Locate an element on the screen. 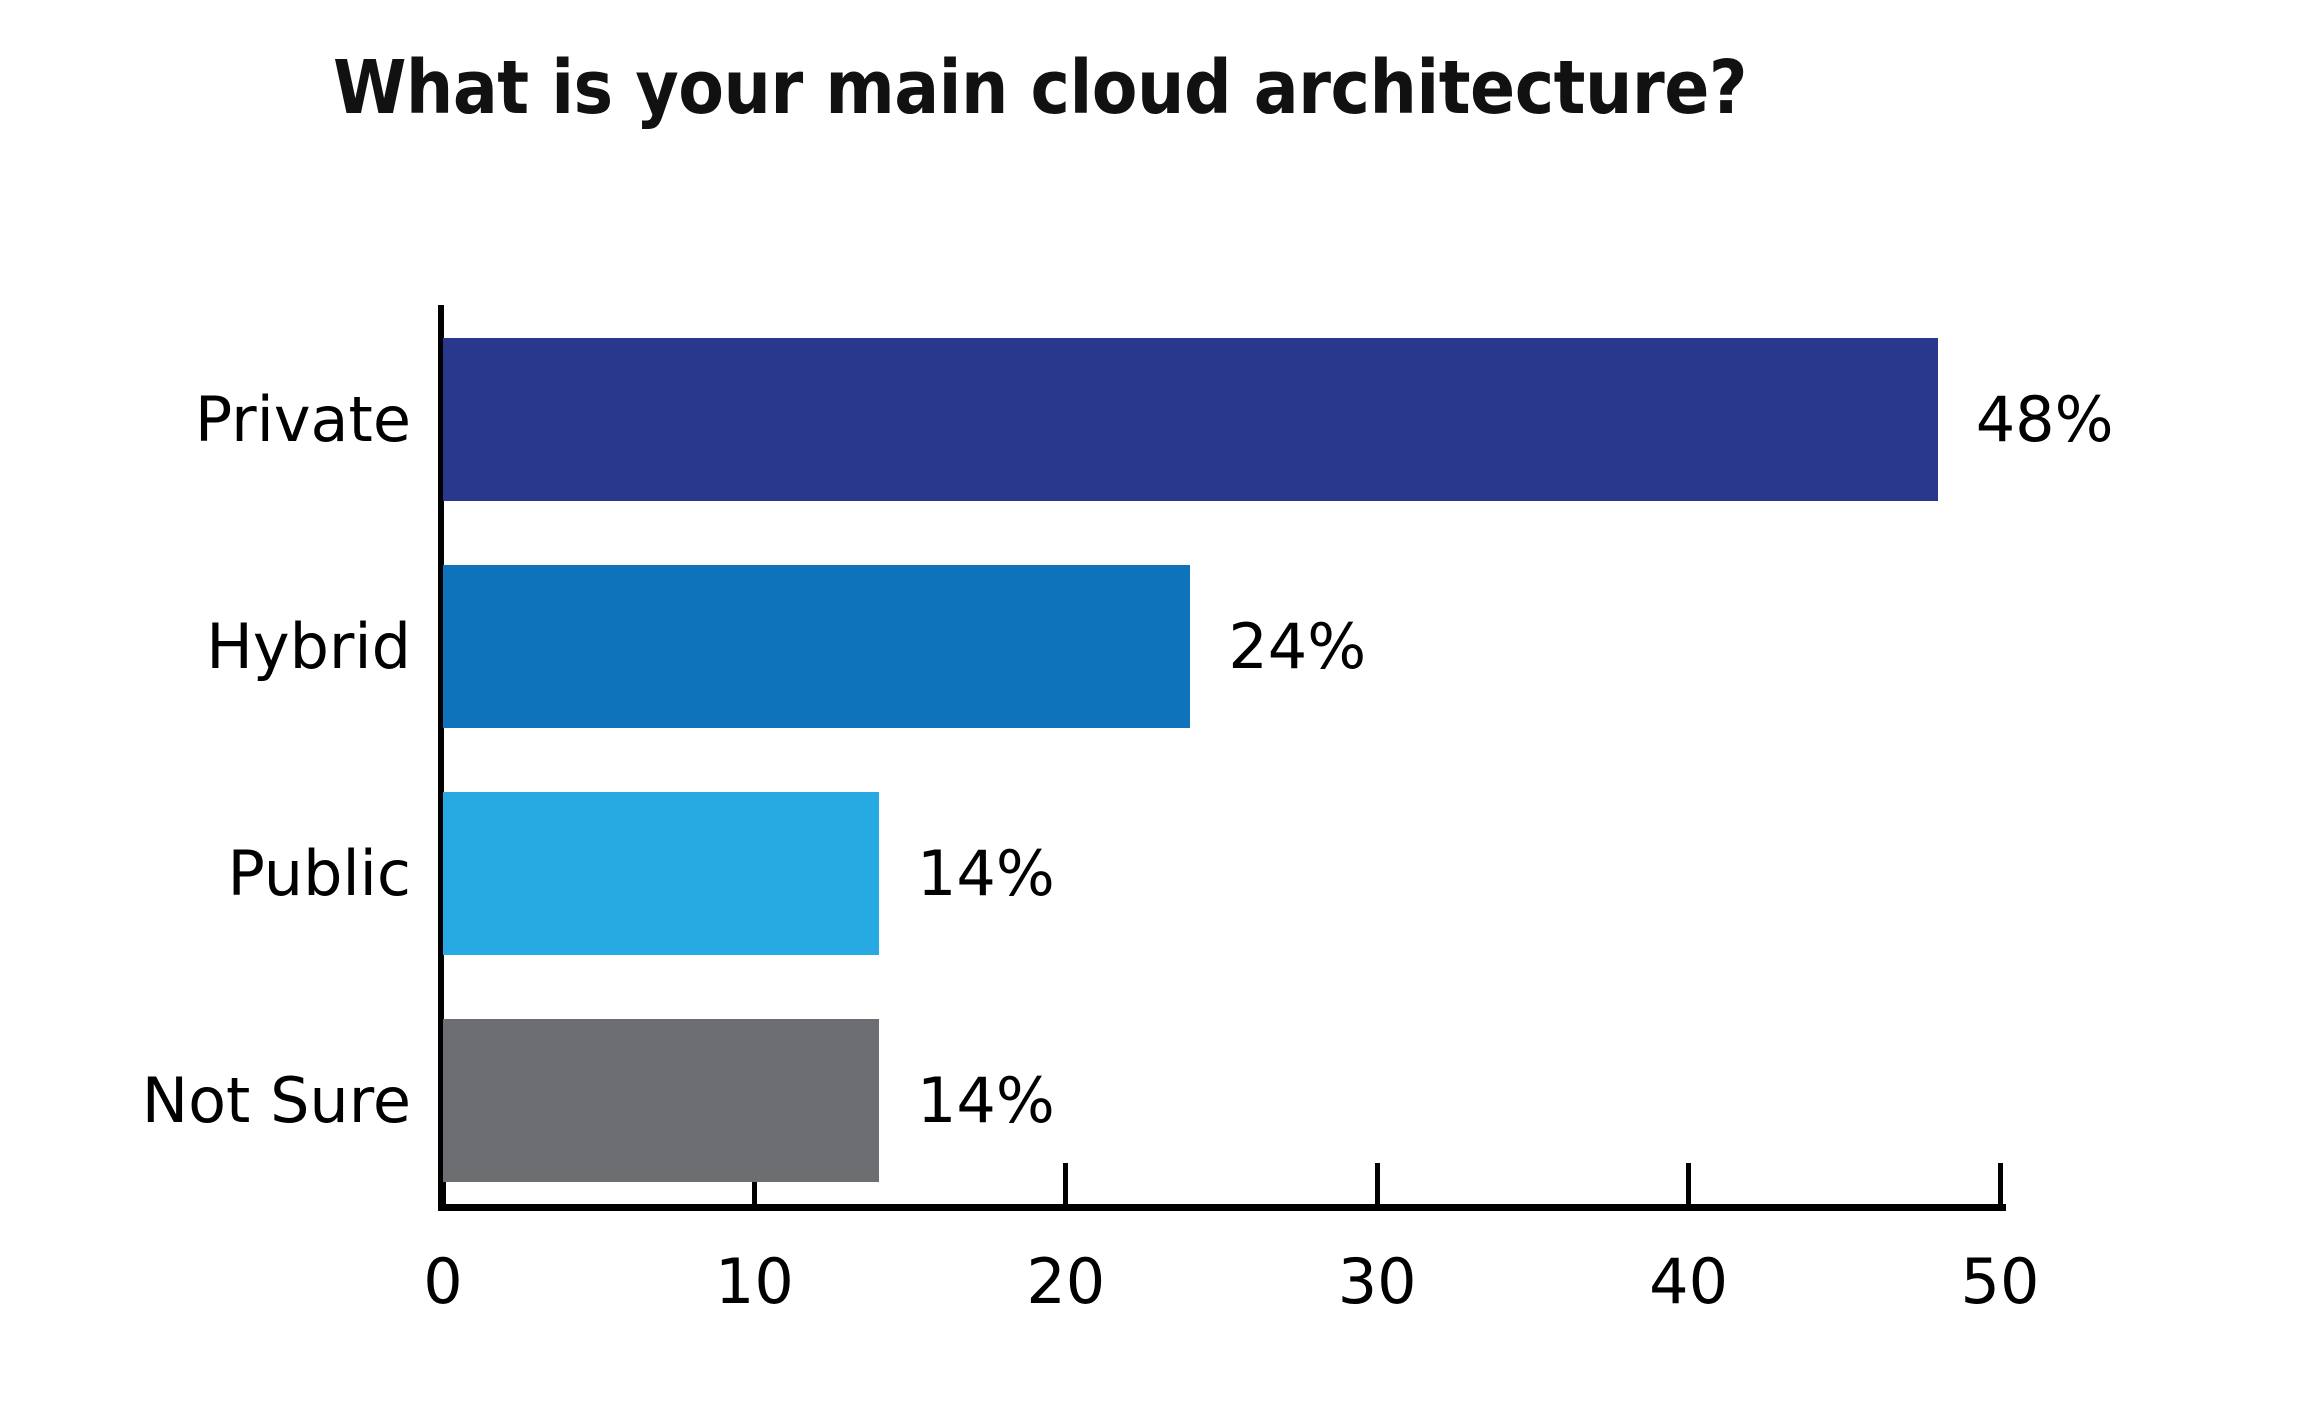  category-label-private: Private is located at coordinates (302, 419).